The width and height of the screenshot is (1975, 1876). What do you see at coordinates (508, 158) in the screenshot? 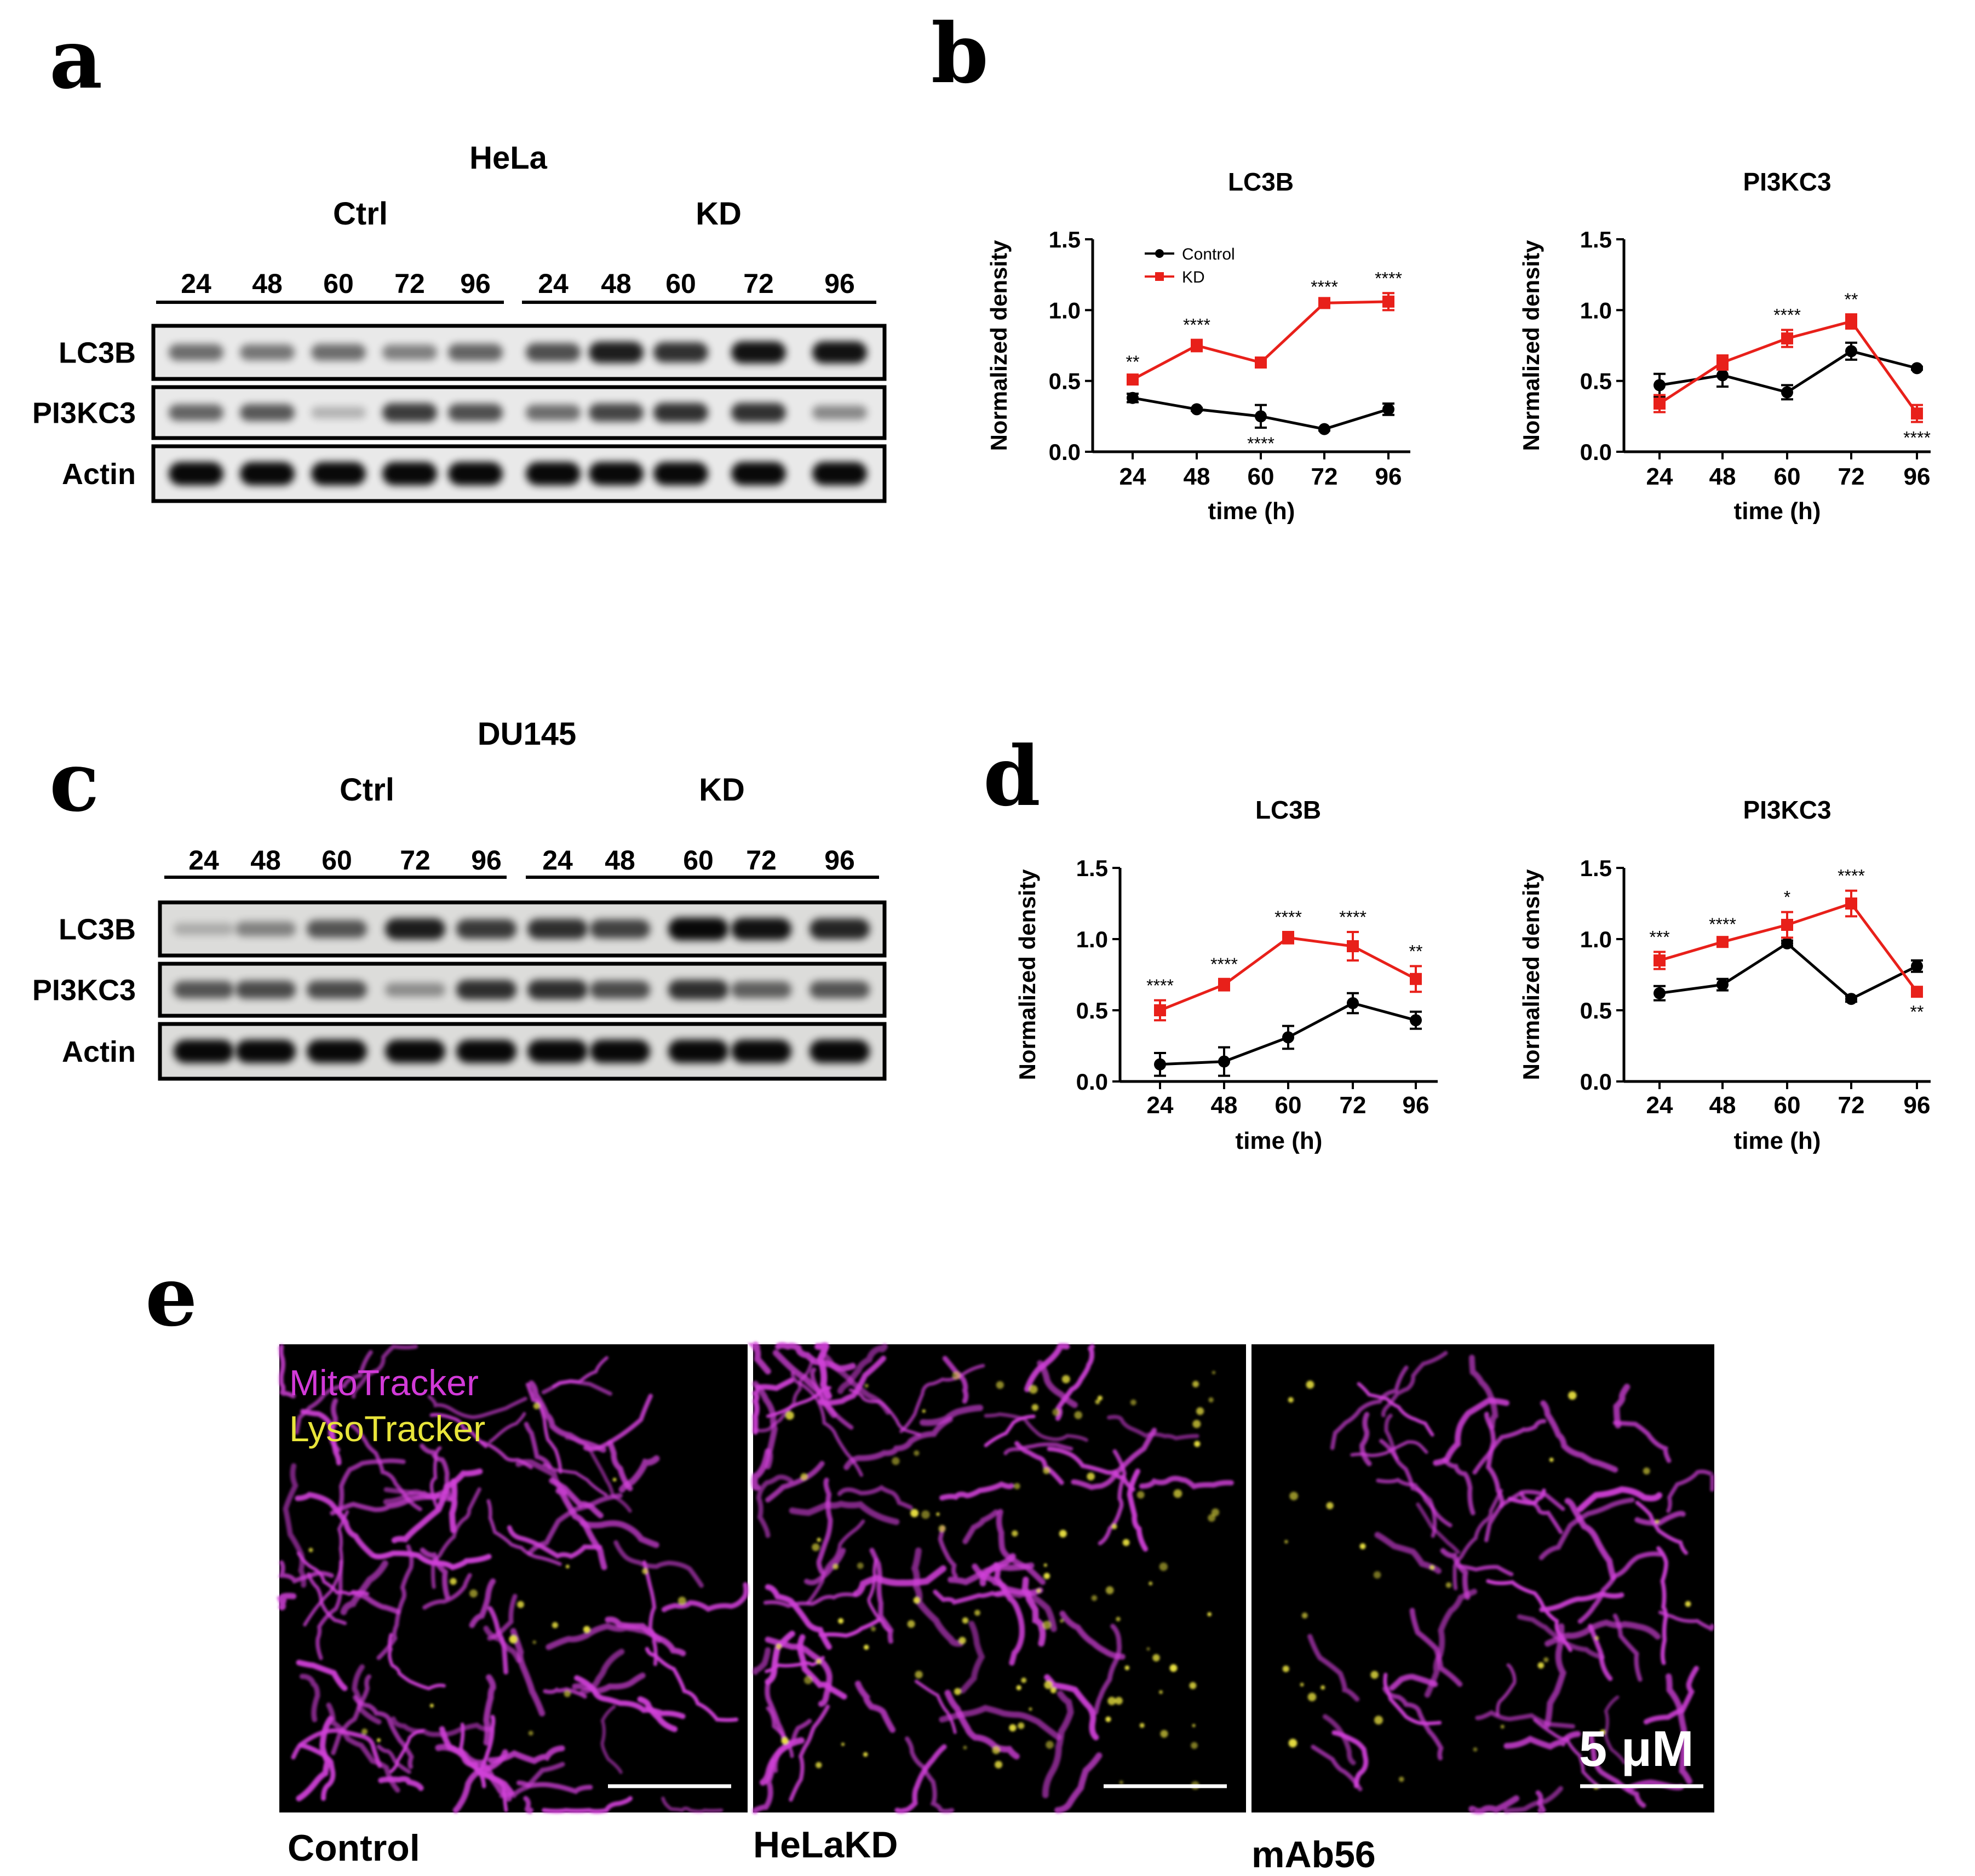
I see `hela-cell-line-title: HeLa` at bounding box center [508, 158].